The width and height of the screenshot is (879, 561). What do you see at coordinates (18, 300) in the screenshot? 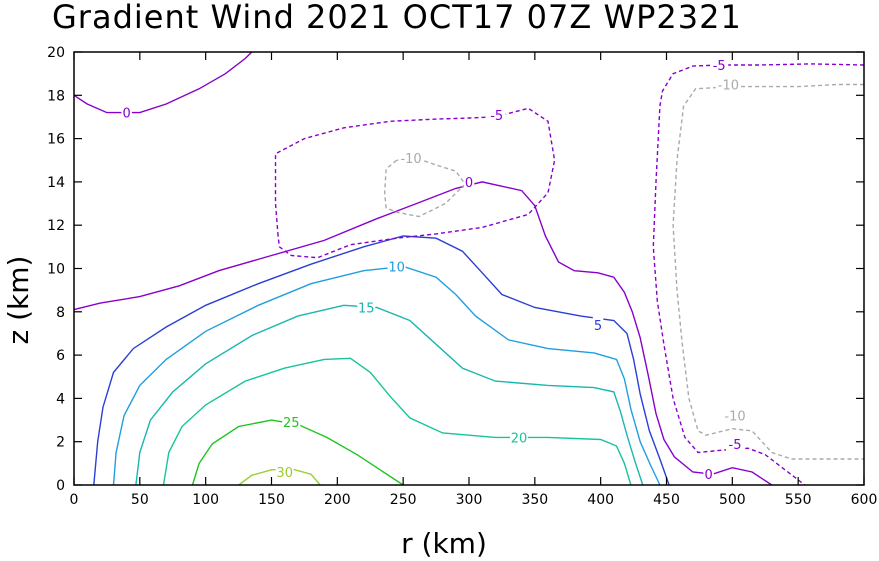
I see `y-axis-title: z (km)` at bounding box center [18, 300].